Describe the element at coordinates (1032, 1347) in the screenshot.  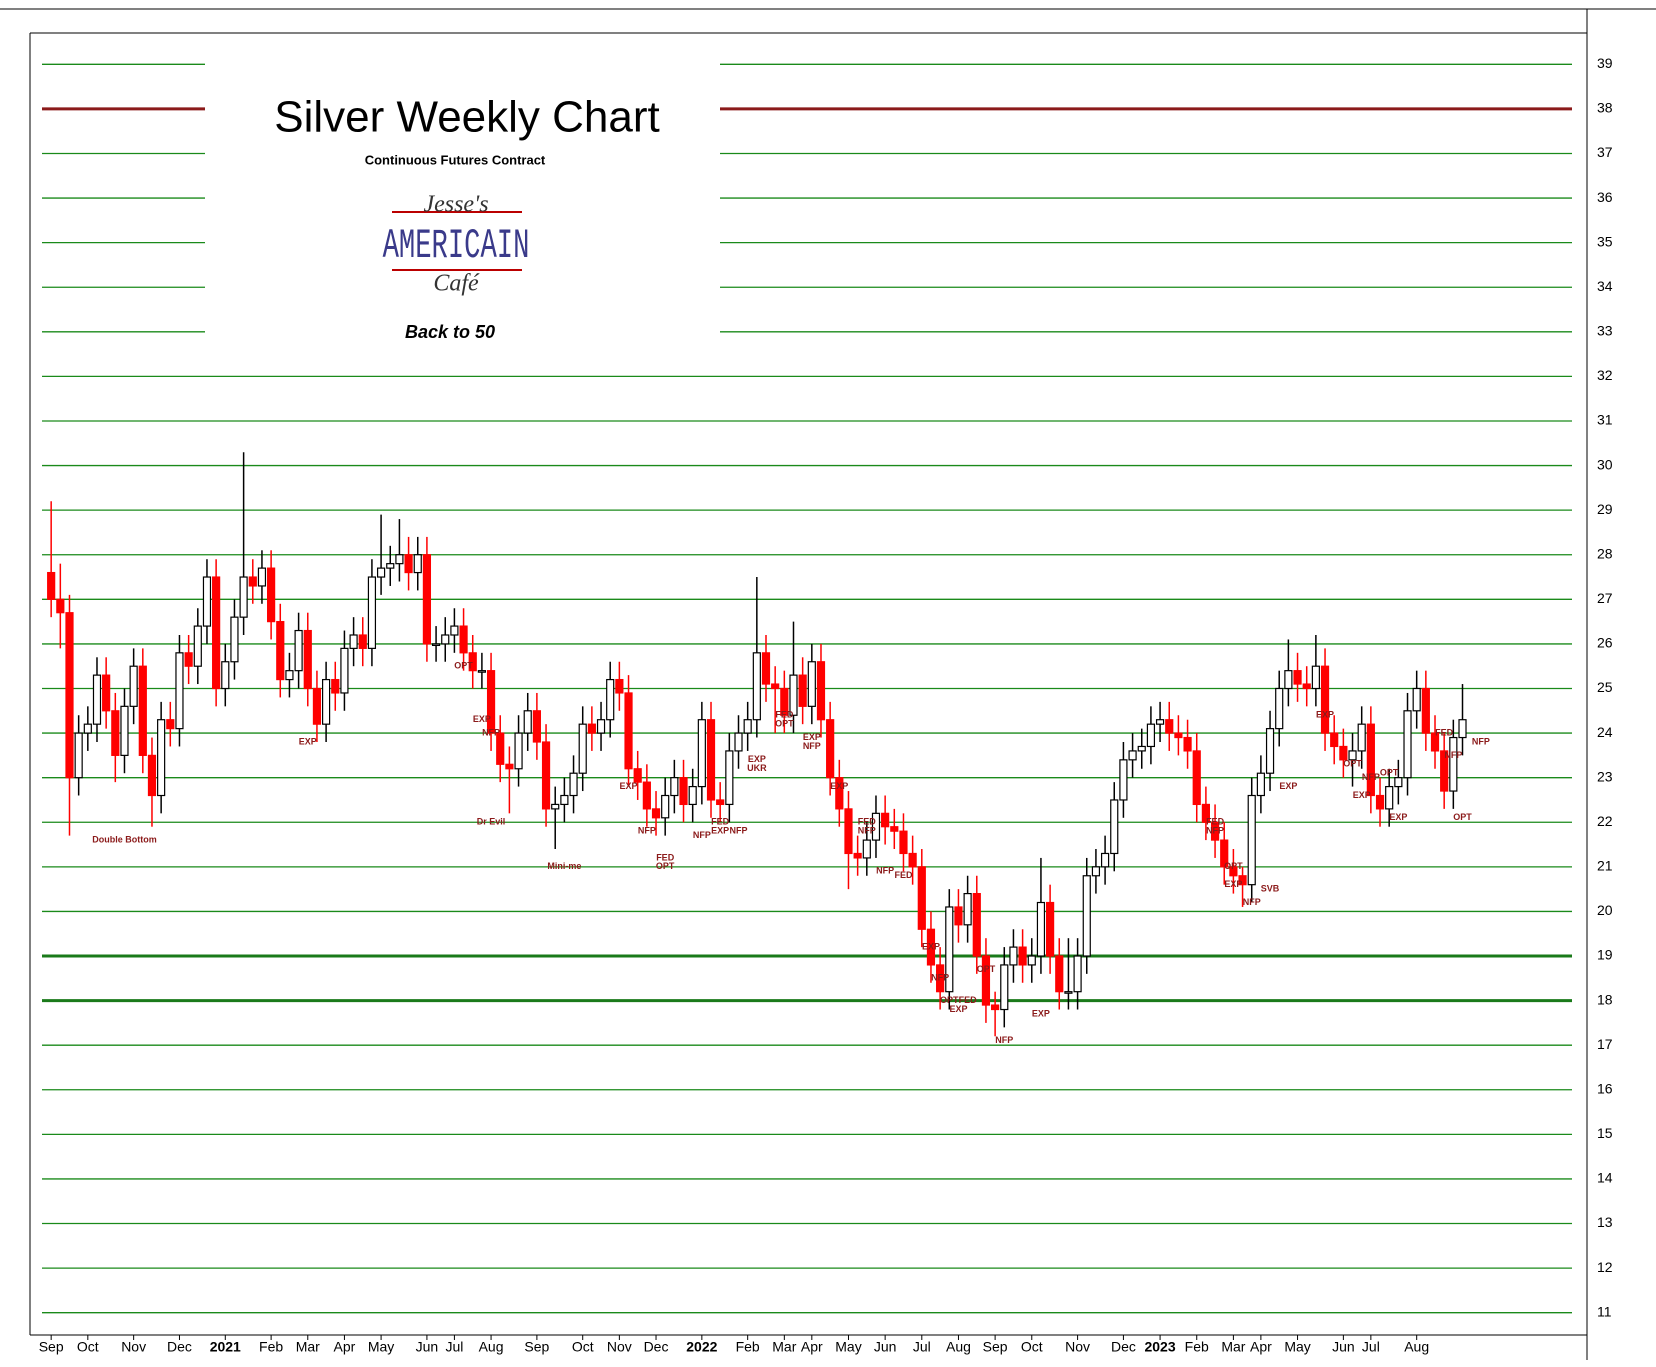
I see `x-tick-label: Oct` at that location.